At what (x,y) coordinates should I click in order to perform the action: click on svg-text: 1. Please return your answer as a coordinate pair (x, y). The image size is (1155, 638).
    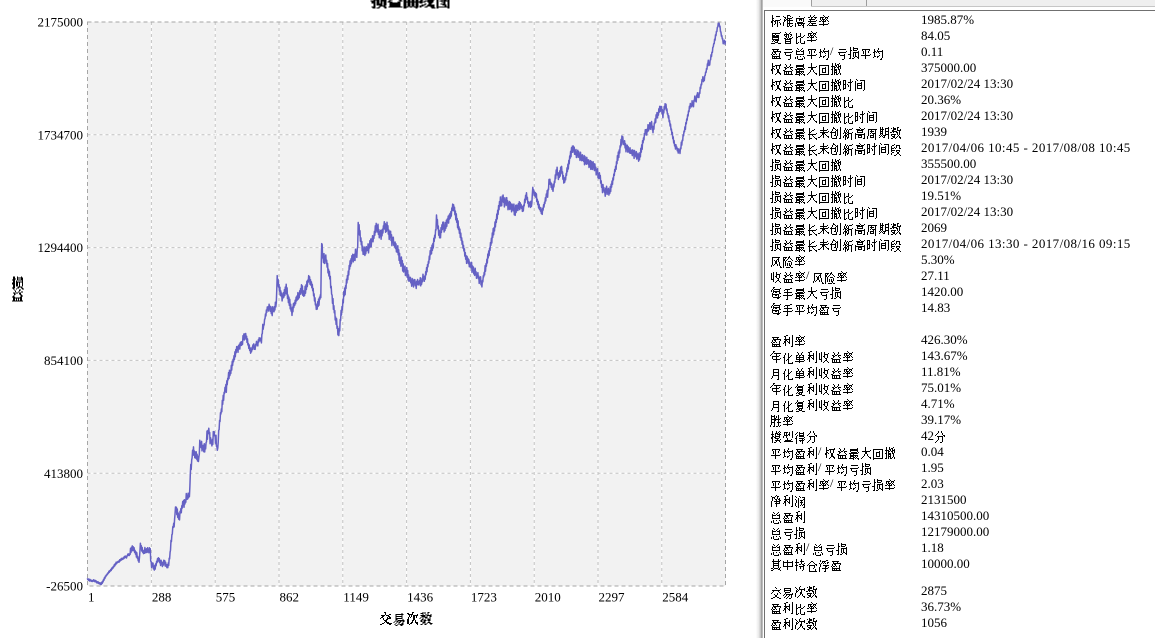
    Looking at the image, I should click on (91, 597).